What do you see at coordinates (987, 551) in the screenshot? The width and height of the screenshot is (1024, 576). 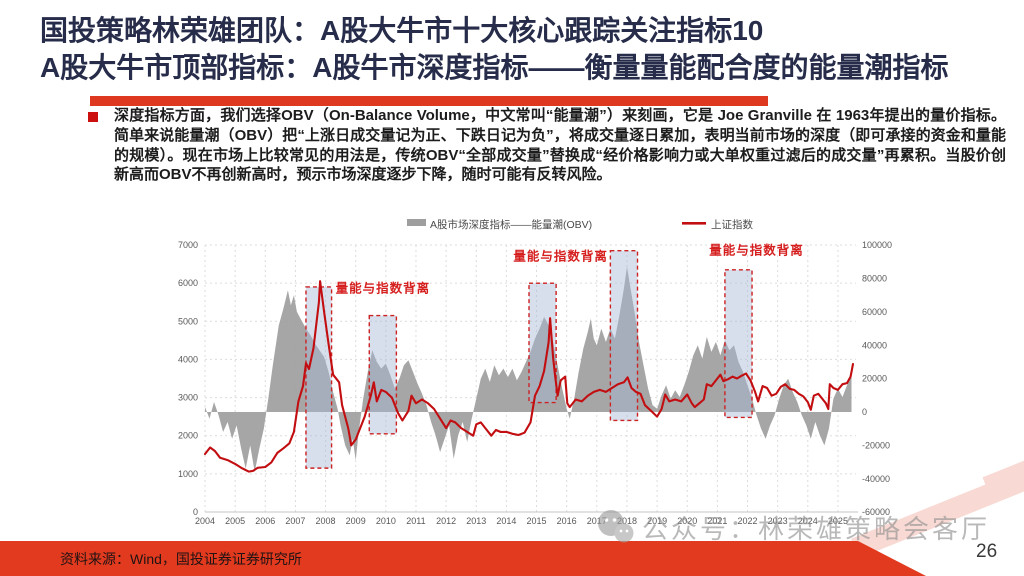 I see `page-number: 26` at bounding box center [987, 551].